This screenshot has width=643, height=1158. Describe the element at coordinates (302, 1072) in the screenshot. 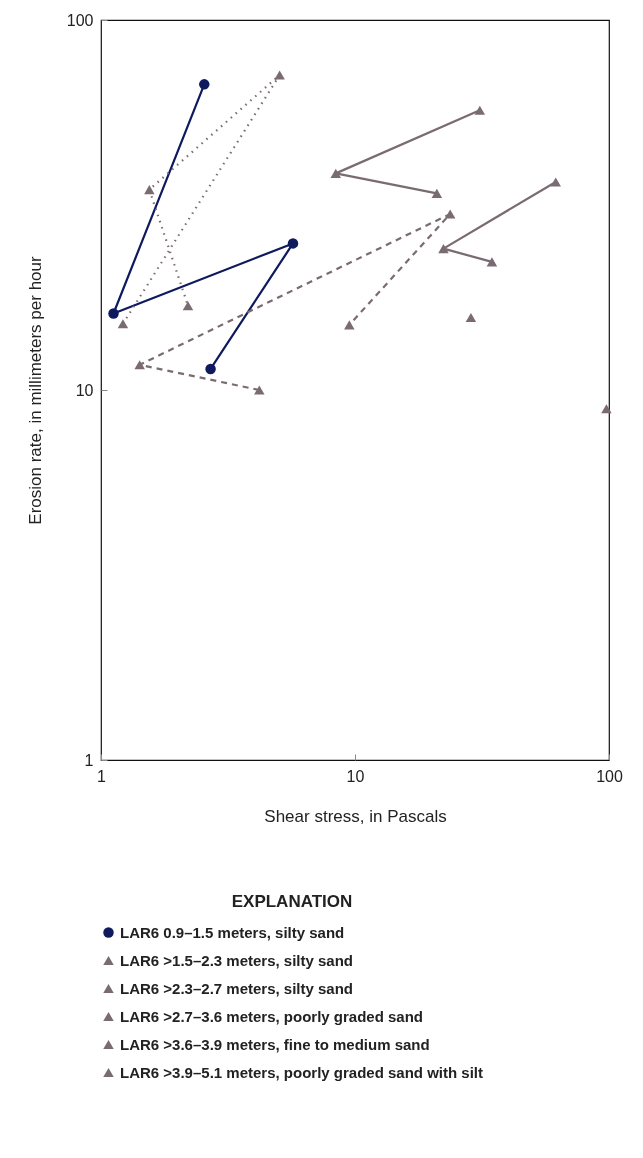

I see `legend-label: LAR6 >3.9–5.1 meters, poorly graded sand with silt` at that location.